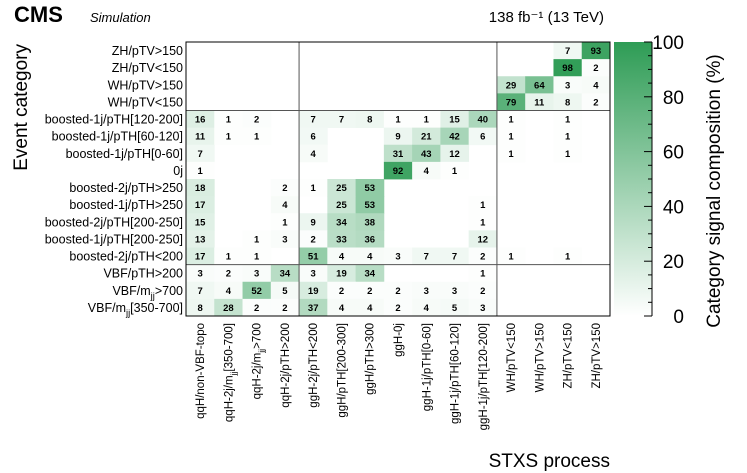  Describe the element at coordinates (143, 274) in the screenshot. I see `y-tick-label: VBF/pTH>200` at that location.